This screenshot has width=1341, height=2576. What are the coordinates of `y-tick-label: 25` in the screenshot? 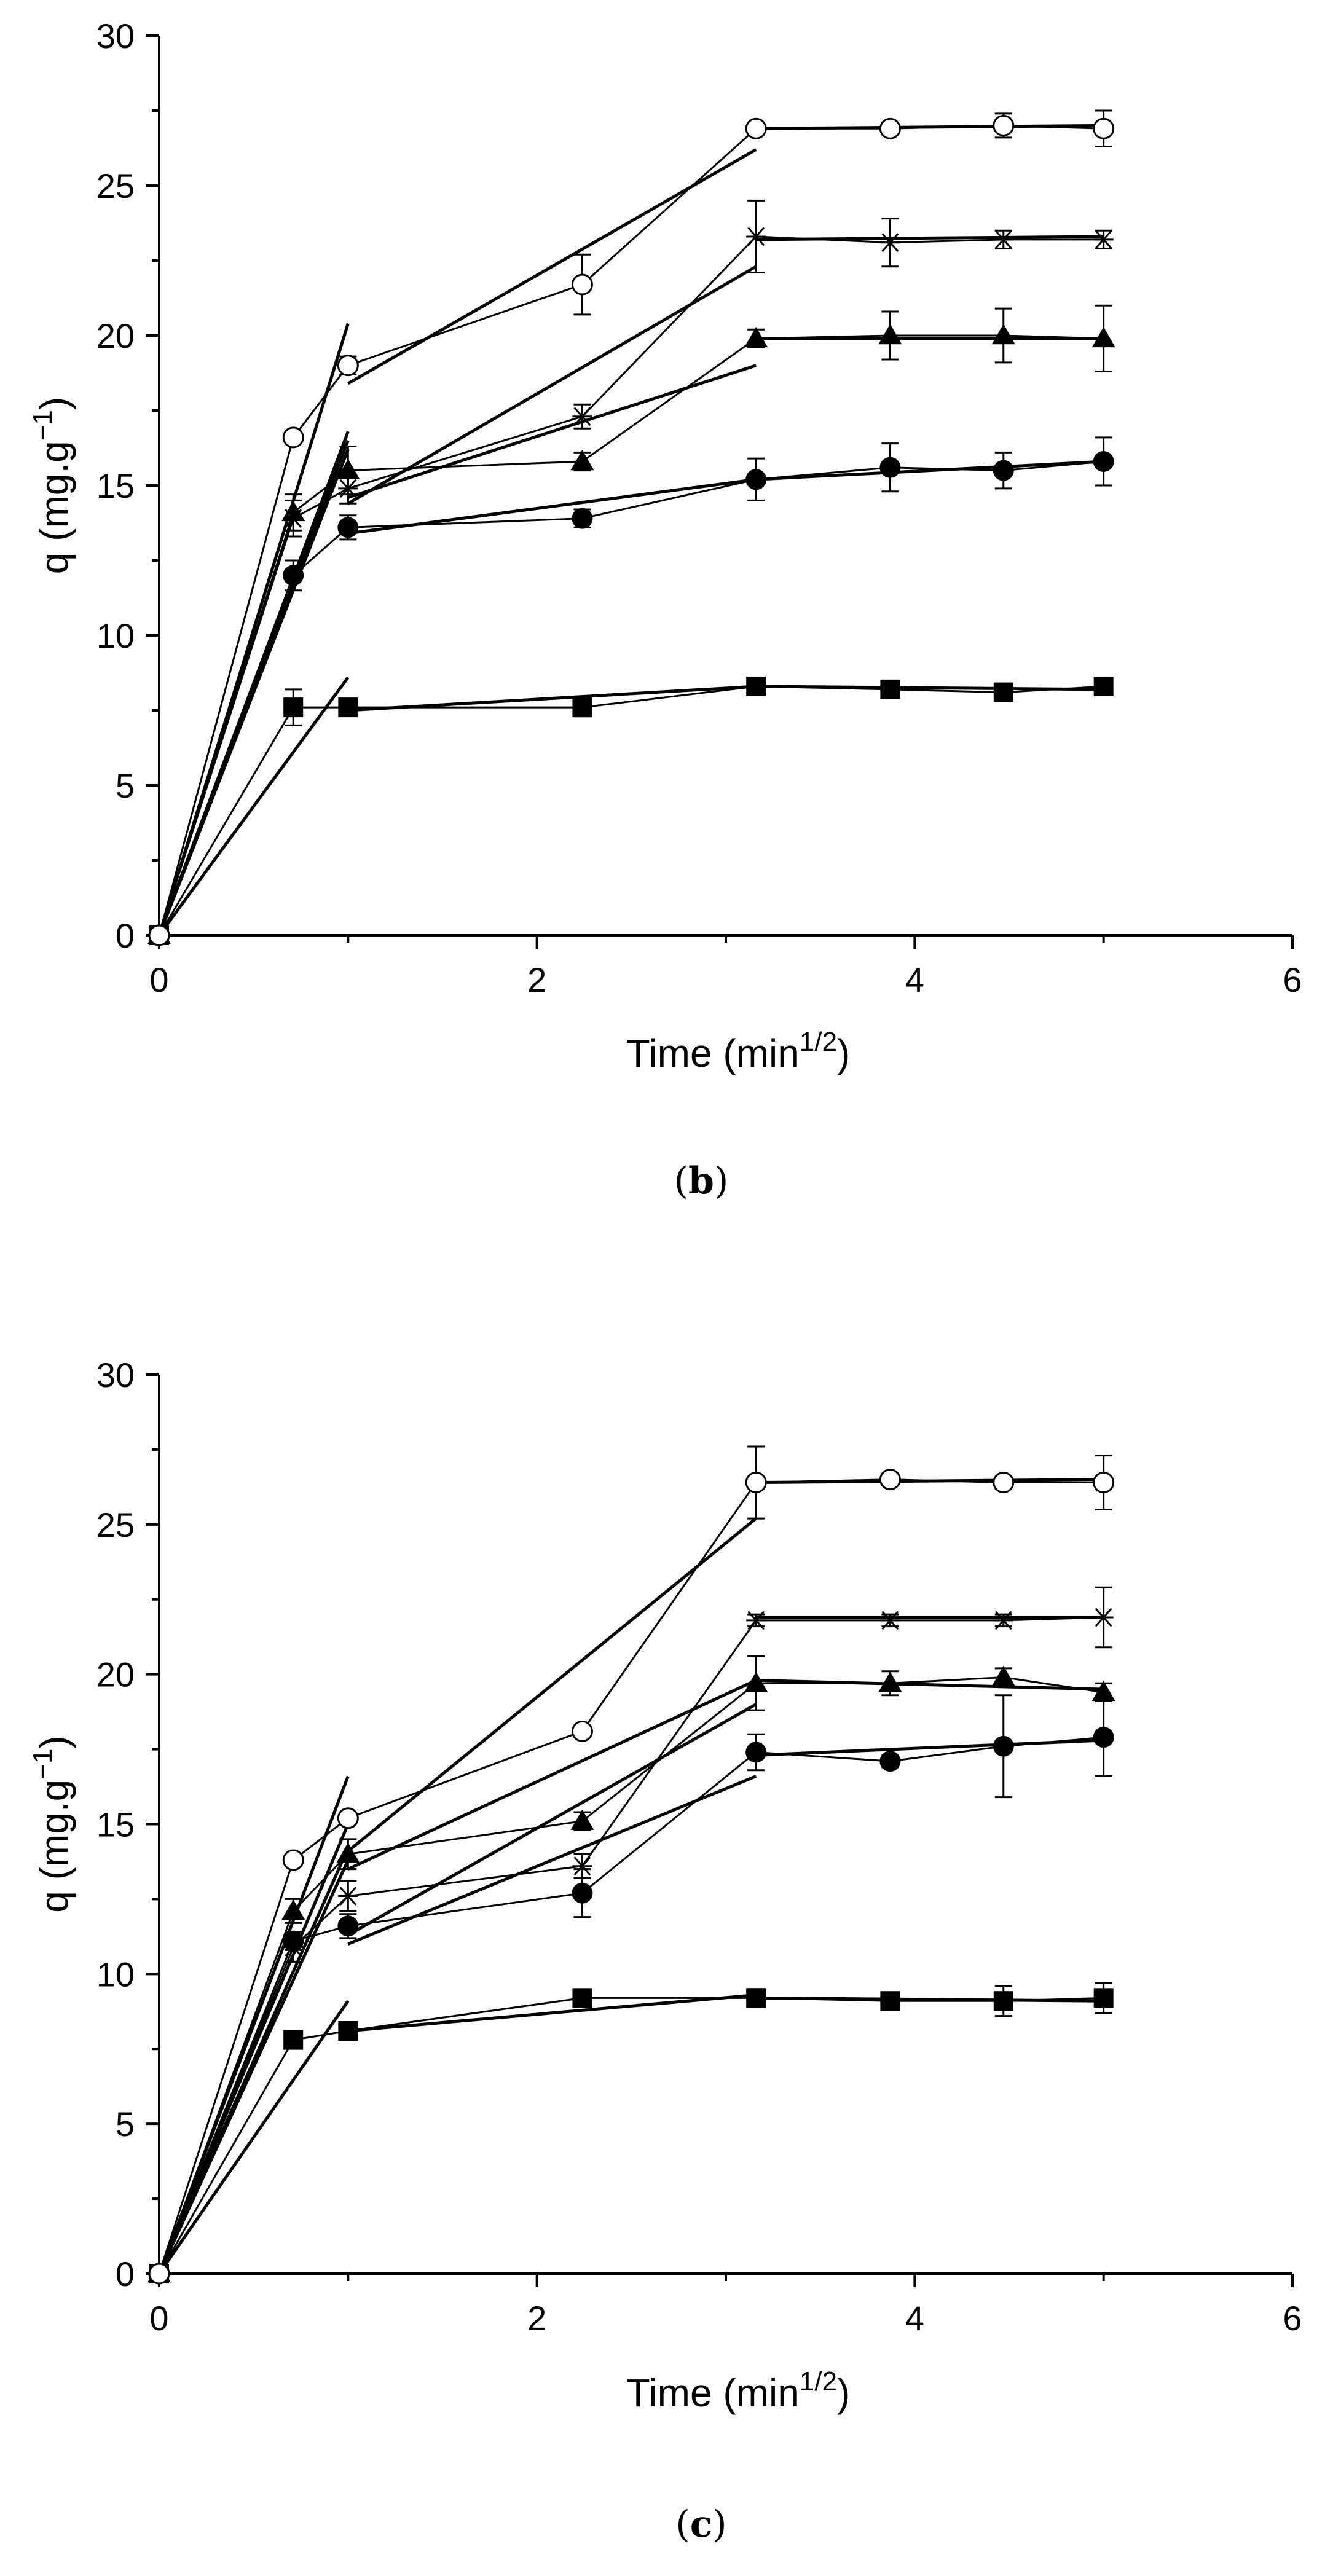 It's located at (115, 186).